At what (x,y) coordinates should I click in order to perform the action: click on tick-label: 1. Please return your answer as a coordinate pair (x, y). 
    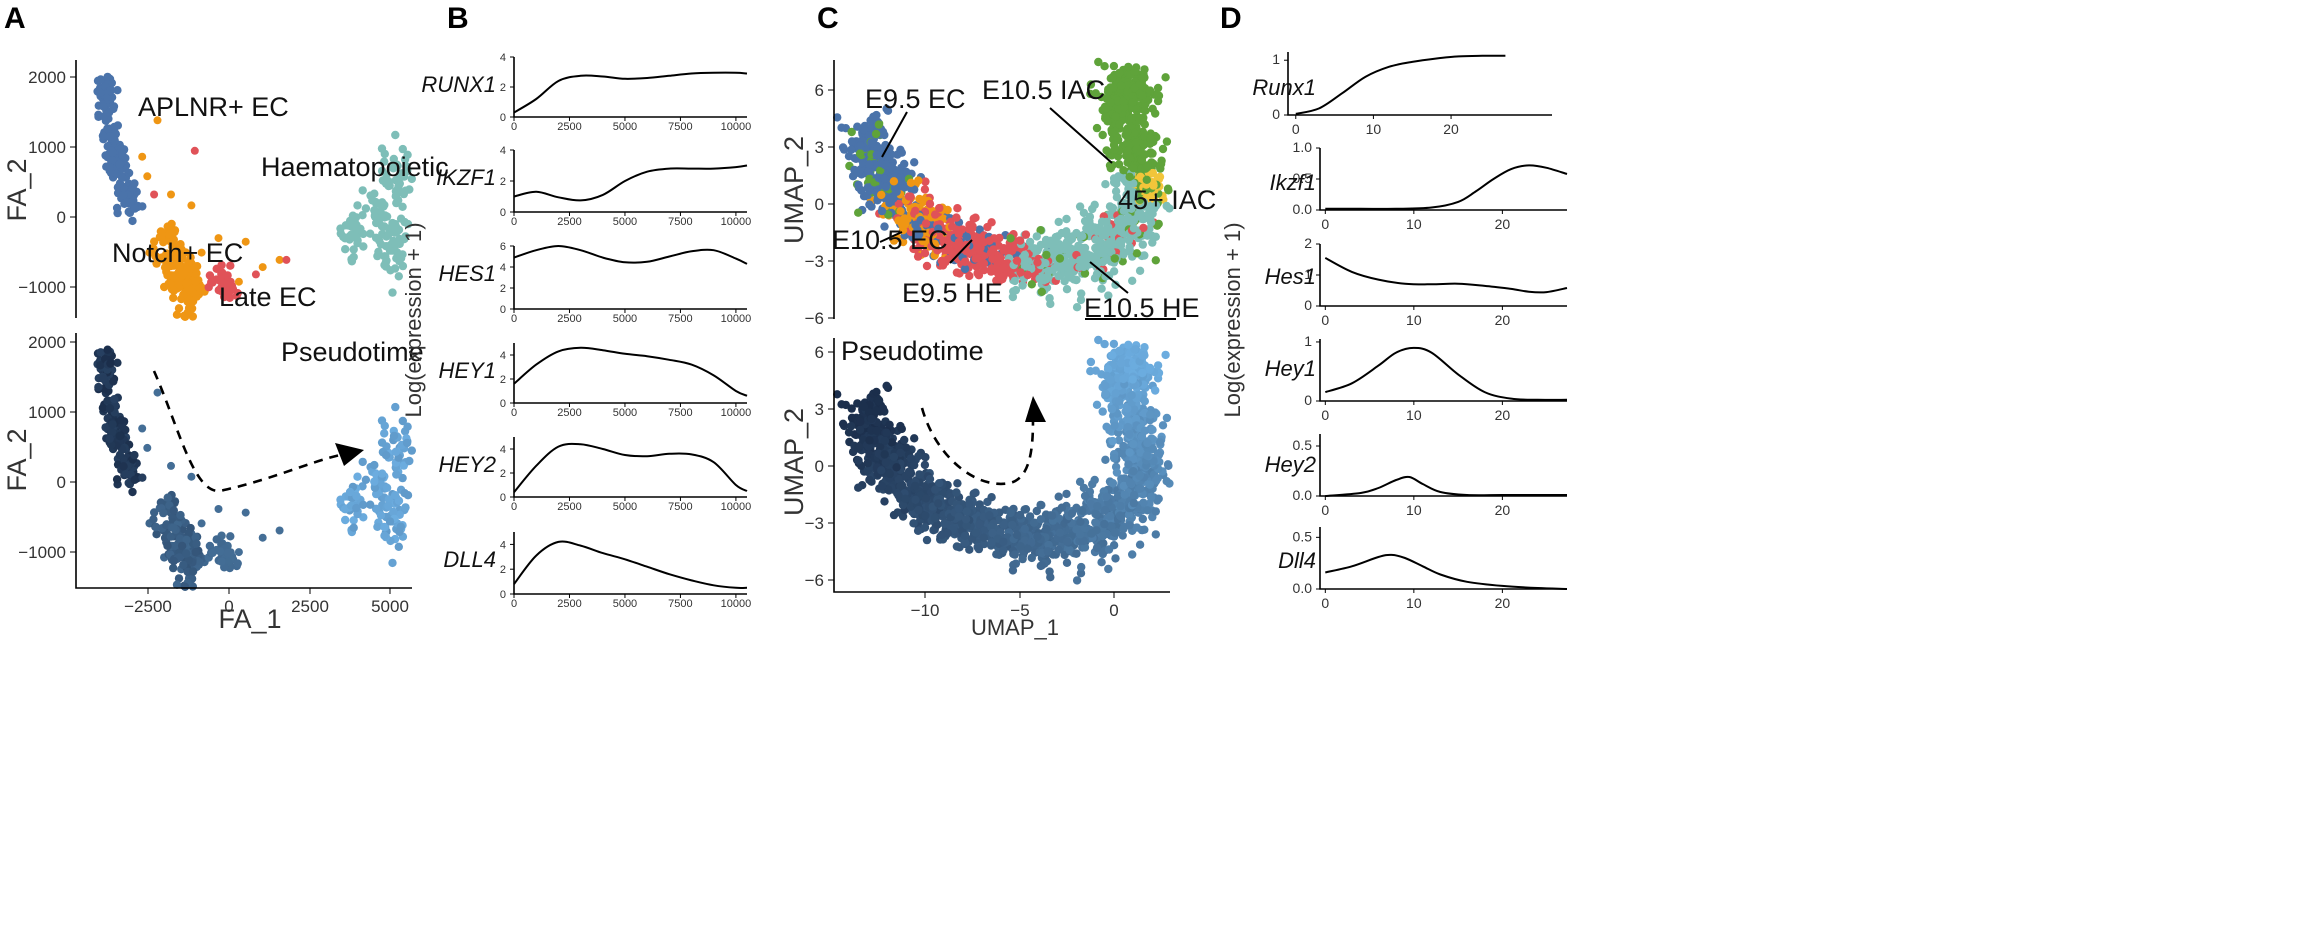
    Looking at the image, I should click on (1308, 274).